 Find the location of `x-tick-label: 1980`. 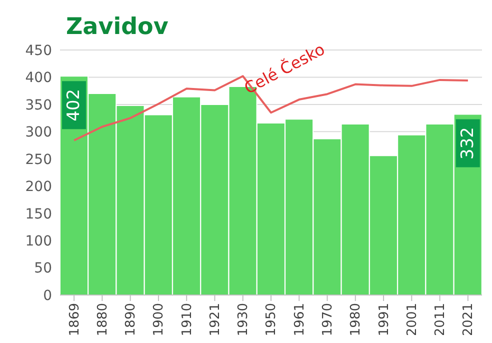

x-tick-label: 1980 is located at coordinates (356, 319).